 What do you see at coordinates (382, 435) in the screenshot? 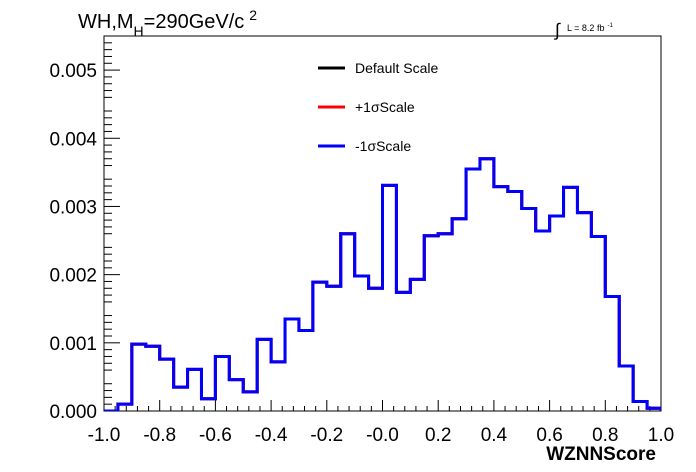
I see `x-tick-label: -0.0` at bounding box center [382, 435].